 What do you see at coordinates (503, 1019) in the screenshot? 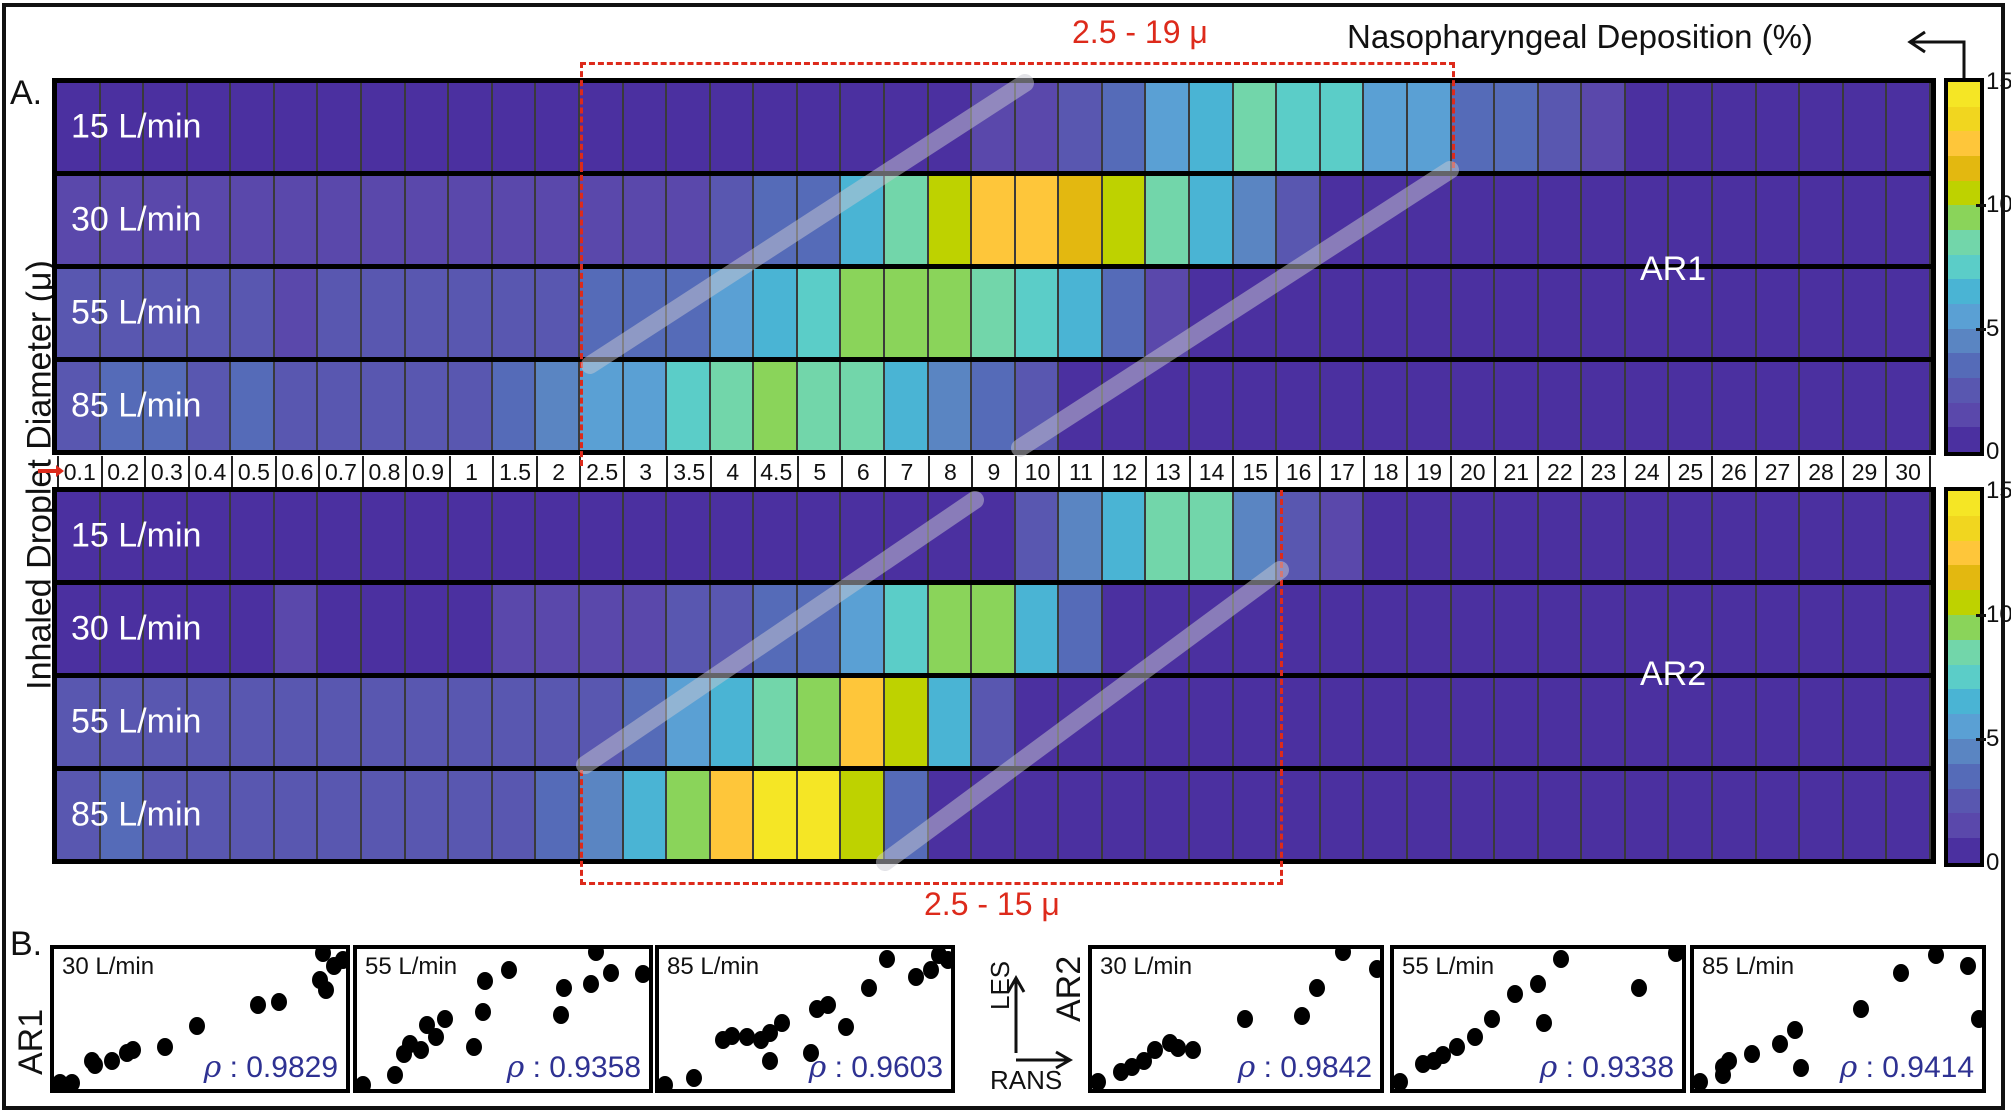
I see `scatter-ar1-55: 55 L/min ρ : 0.9358` at bounding box center [503, 1019].